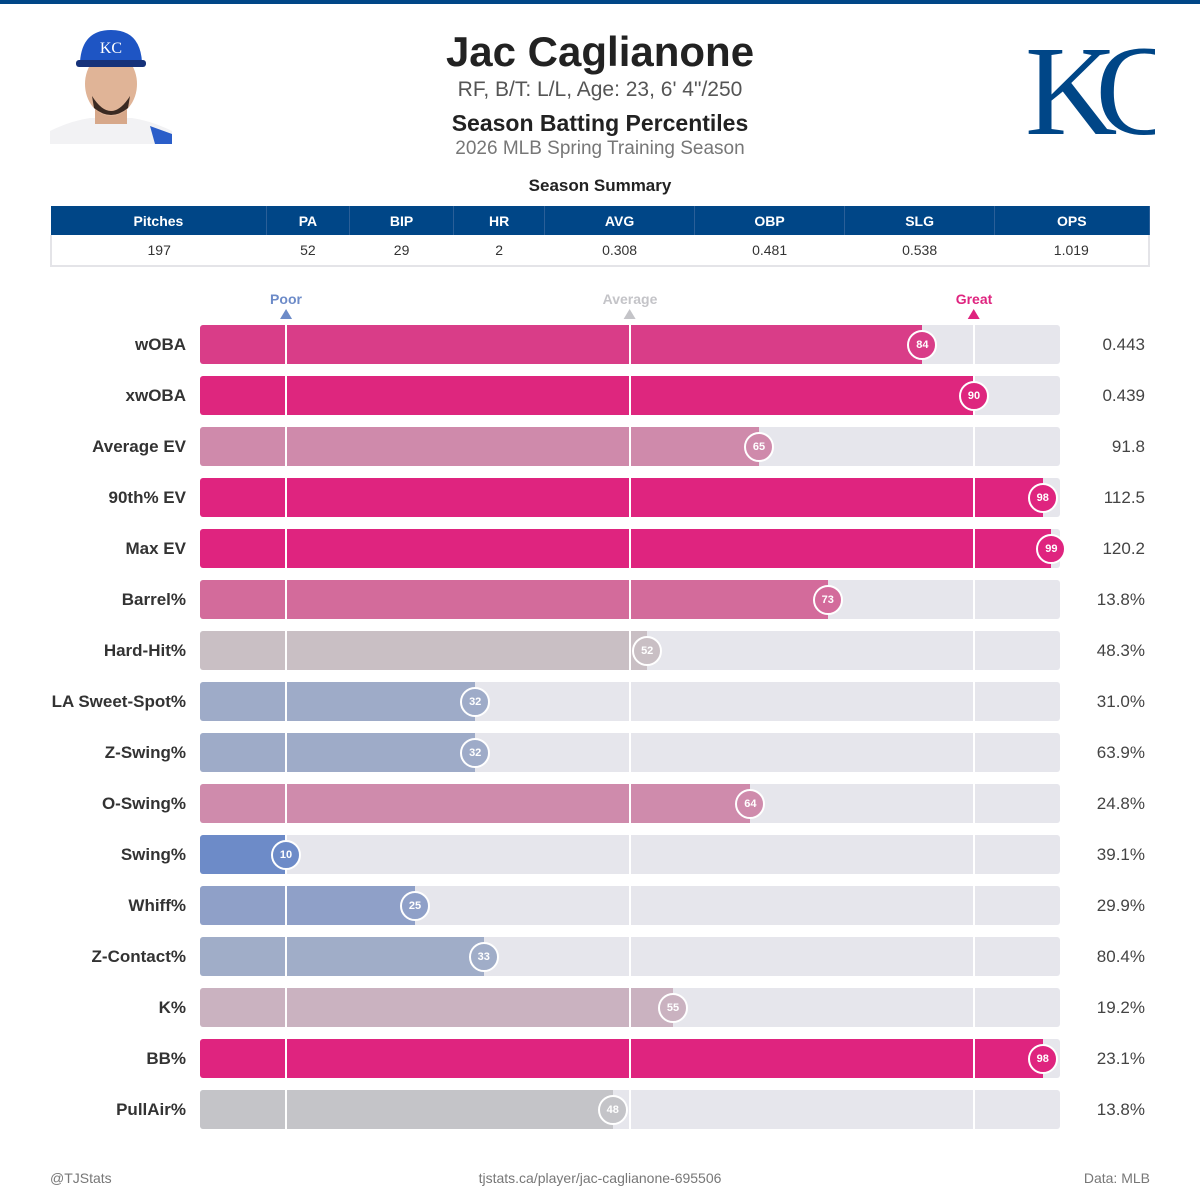 This screenshot has height=1200, width=1200. Describe the element at coordinates (1120, 752) in the screenshot. I see `metric-value: 63.9%` at that location.